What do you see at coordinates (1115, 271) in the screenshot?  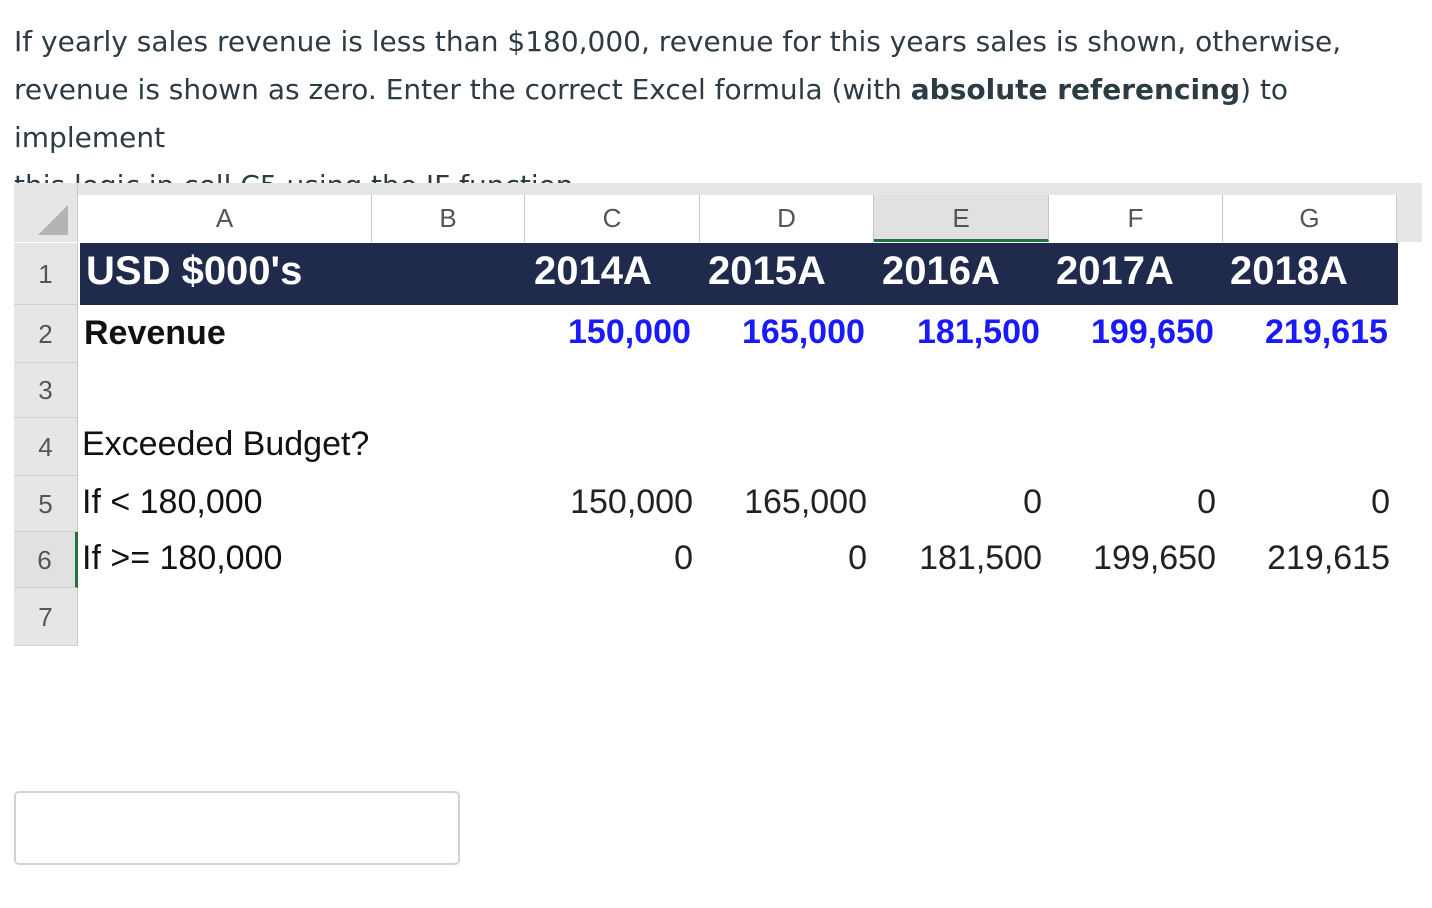 I see `cell-f1: 2017A` at bounding box center [1115, 271].